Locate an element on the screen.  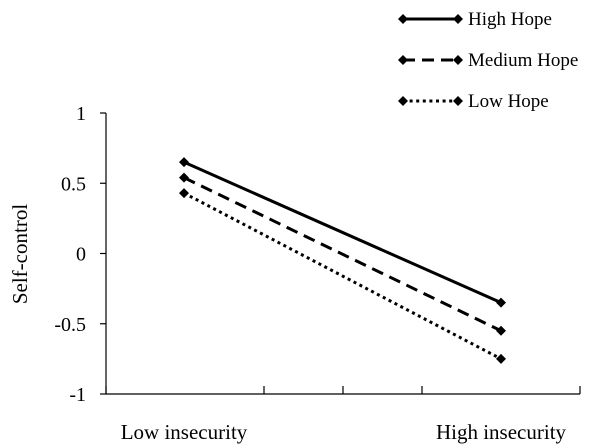
legend-entry: High Hope is located at coordinates (475, 19).